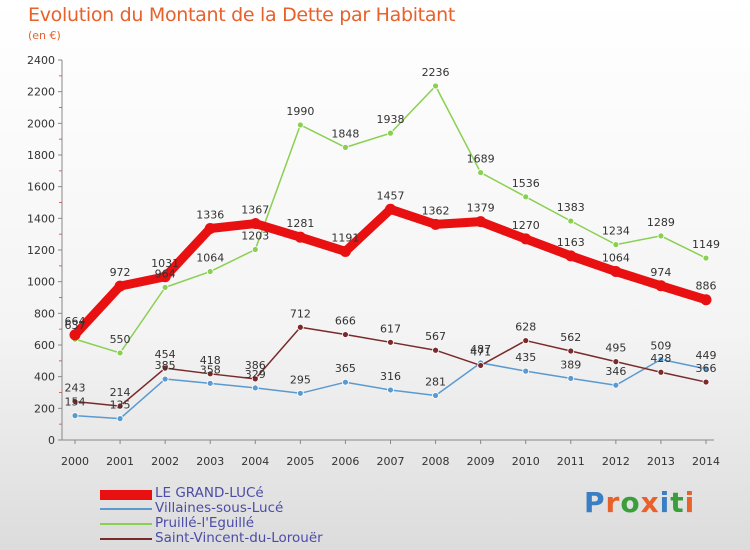 This screenshot has height=550, width=750. Describe the element at coordinates (300, 313) in the screenshot. I see `data-label-saint-vincent-du-loroue-r: 712` at that location.